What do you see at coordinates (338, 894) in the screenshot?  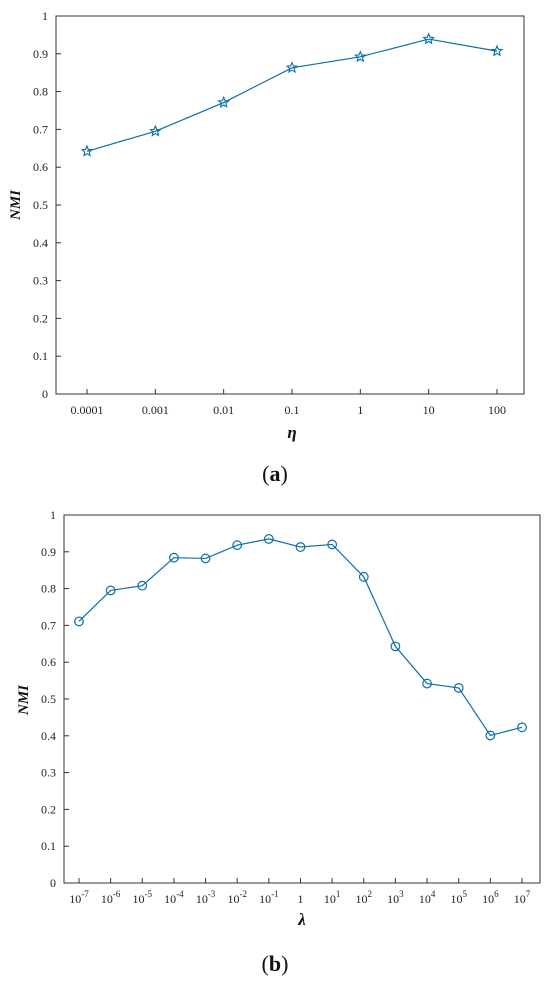 I see `x-tick-exponent: 1` at bounding box center [338, 894].